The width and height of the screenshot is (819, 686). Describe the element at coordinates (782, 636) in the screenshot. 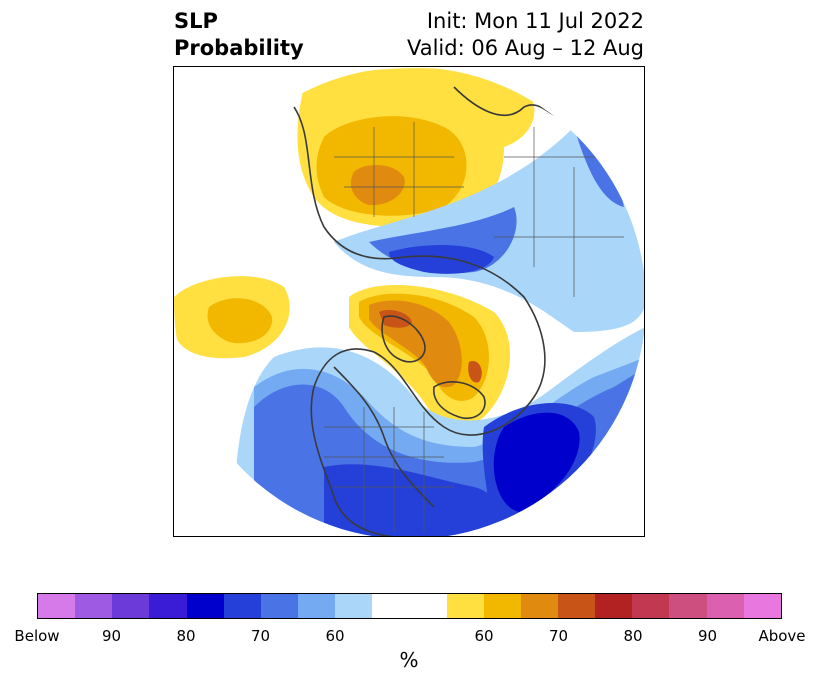

I see `colorbar-tick-label: Above` at that location.